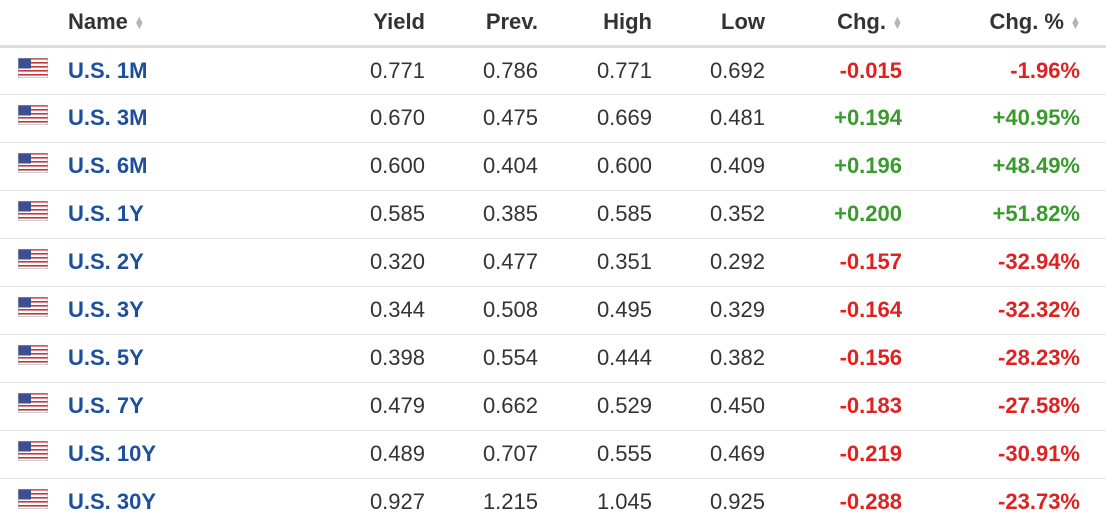  Describe the element at coordinates (397, 502) in the screenshot. I see `yield-cell: 0.927` at that location.